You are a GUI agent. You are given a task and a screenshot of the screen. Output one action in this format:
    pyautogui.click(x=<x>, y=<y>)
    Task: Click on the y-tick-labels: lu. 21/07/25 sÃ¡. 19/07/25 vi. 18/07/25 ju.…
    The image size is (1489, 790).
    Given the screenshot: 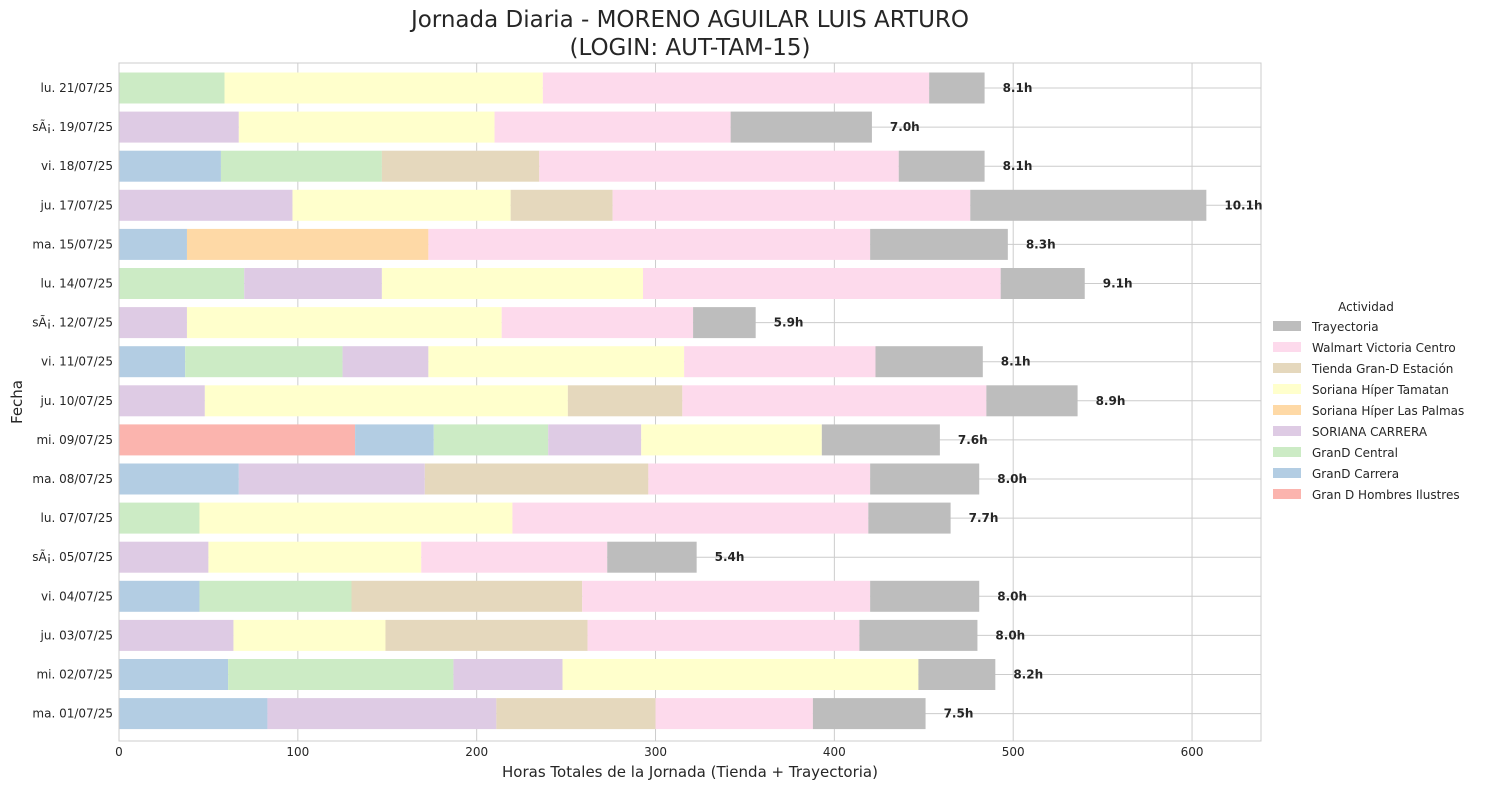 What is the action you would take?
    pyautogui.click(x=72, y=401)
    